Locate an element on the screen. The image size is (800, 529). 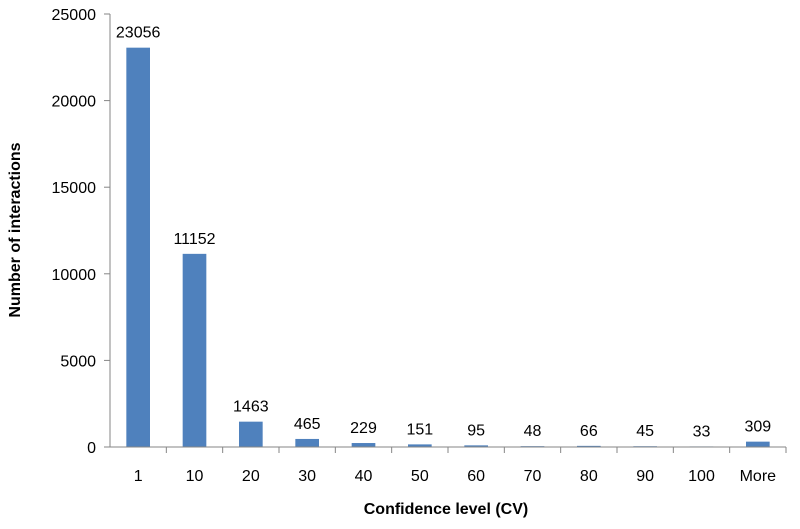
x-tick-label: 60 is located at coordinates (476, 476).